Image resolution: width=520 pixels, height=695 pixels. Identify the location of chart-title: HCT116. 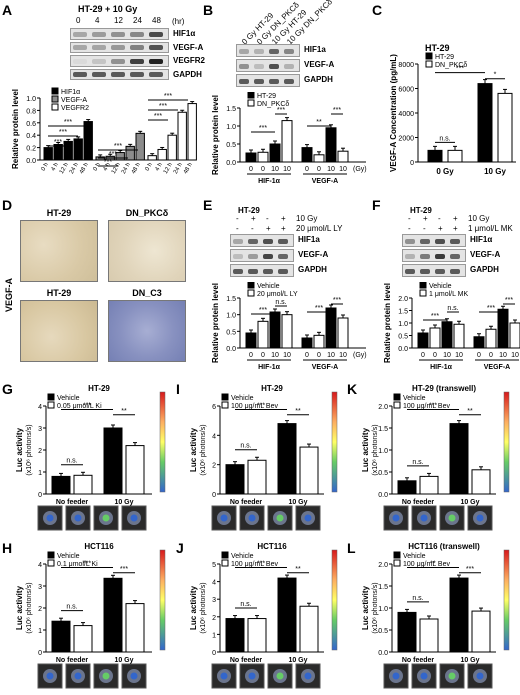
(99, 546).